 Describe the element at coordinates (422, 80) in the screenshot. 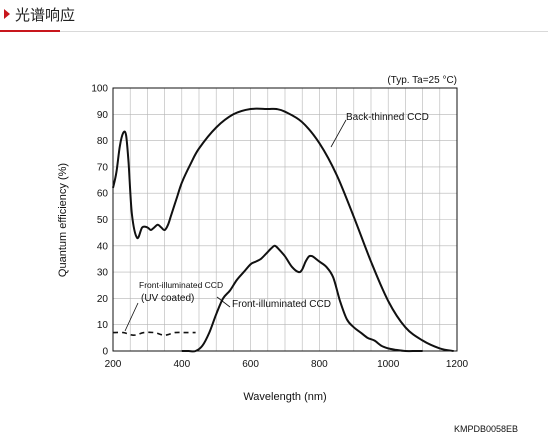

I see `temperature-note: (Typ. Ta=25 °C)` at that location.